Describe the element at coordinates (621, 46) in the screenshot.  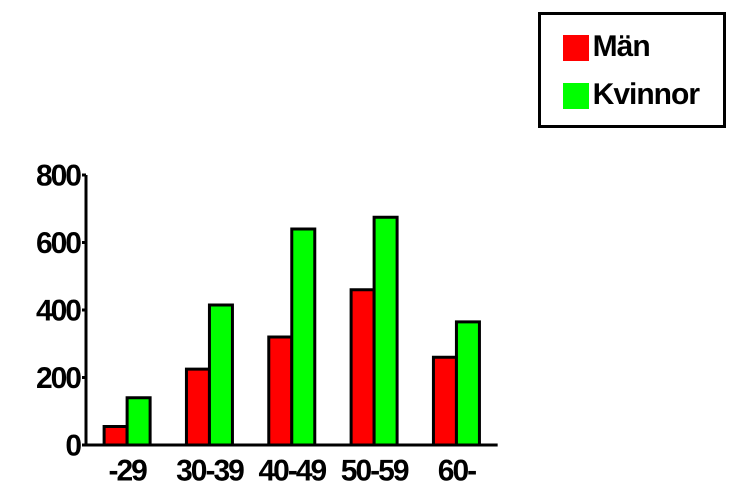
I see `legend-label: Män` at that location.